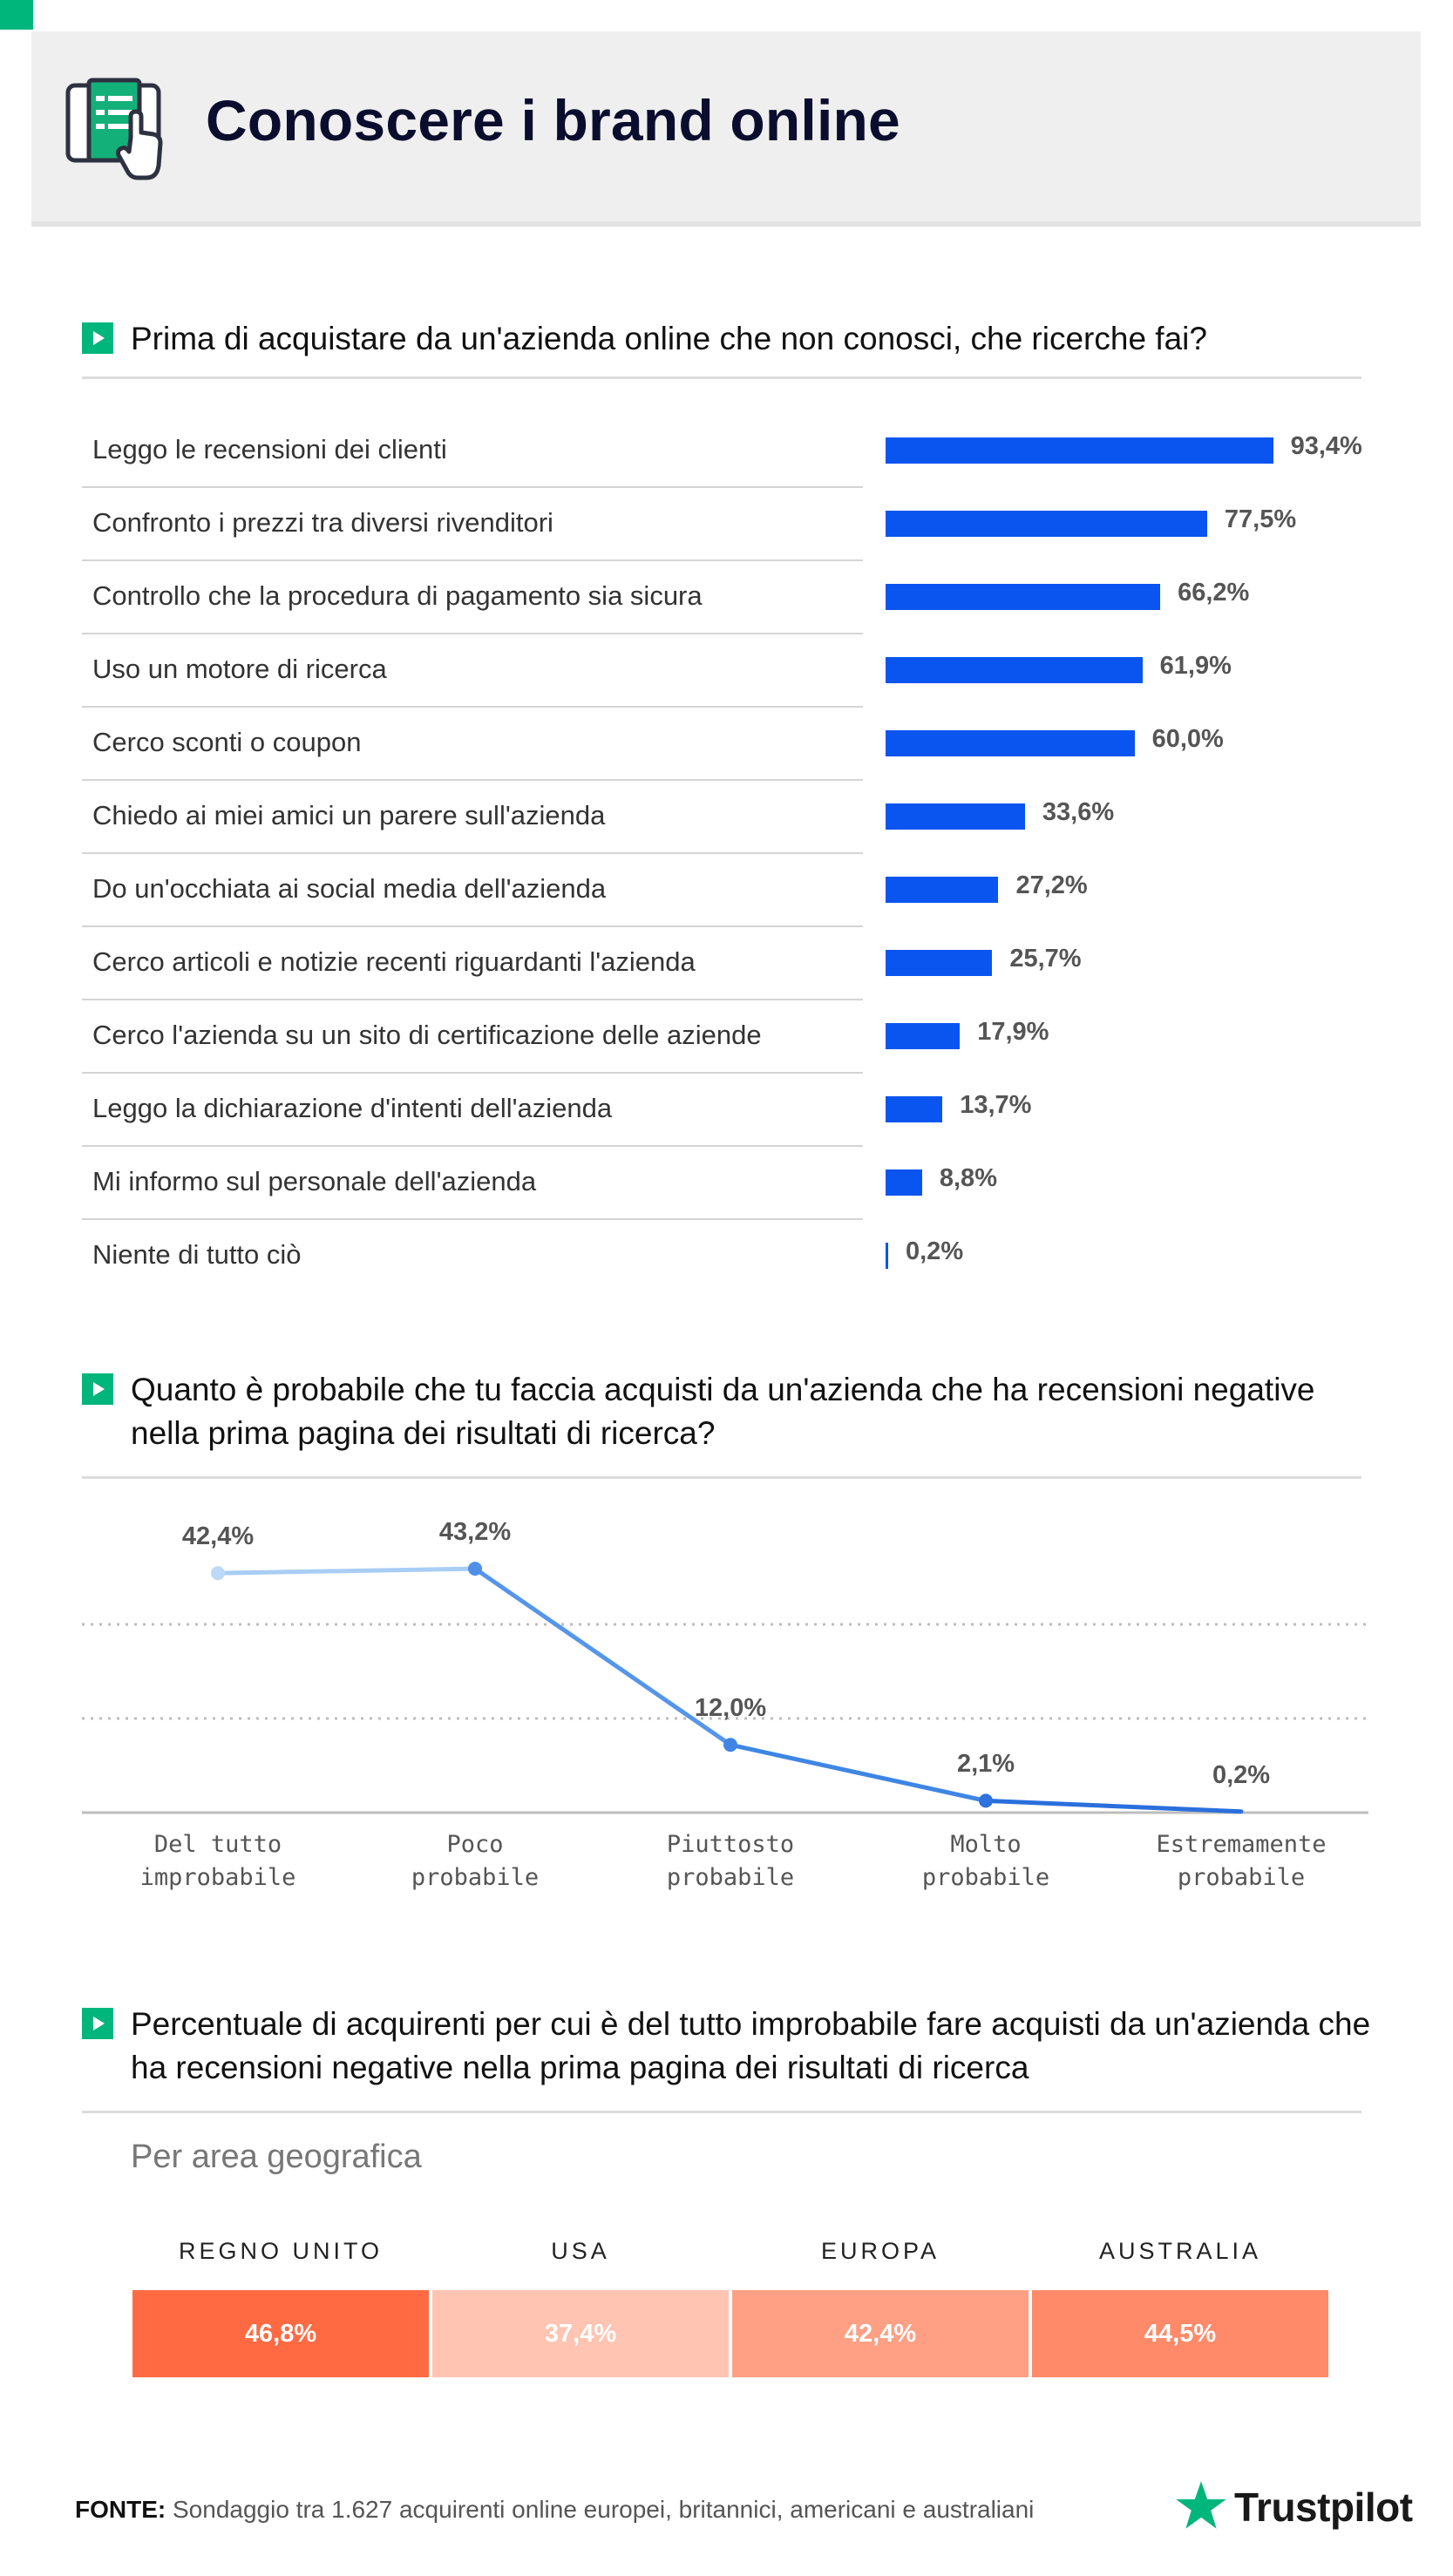  I want to click on bar-value-label: 66,2%, so click(1214, 593).